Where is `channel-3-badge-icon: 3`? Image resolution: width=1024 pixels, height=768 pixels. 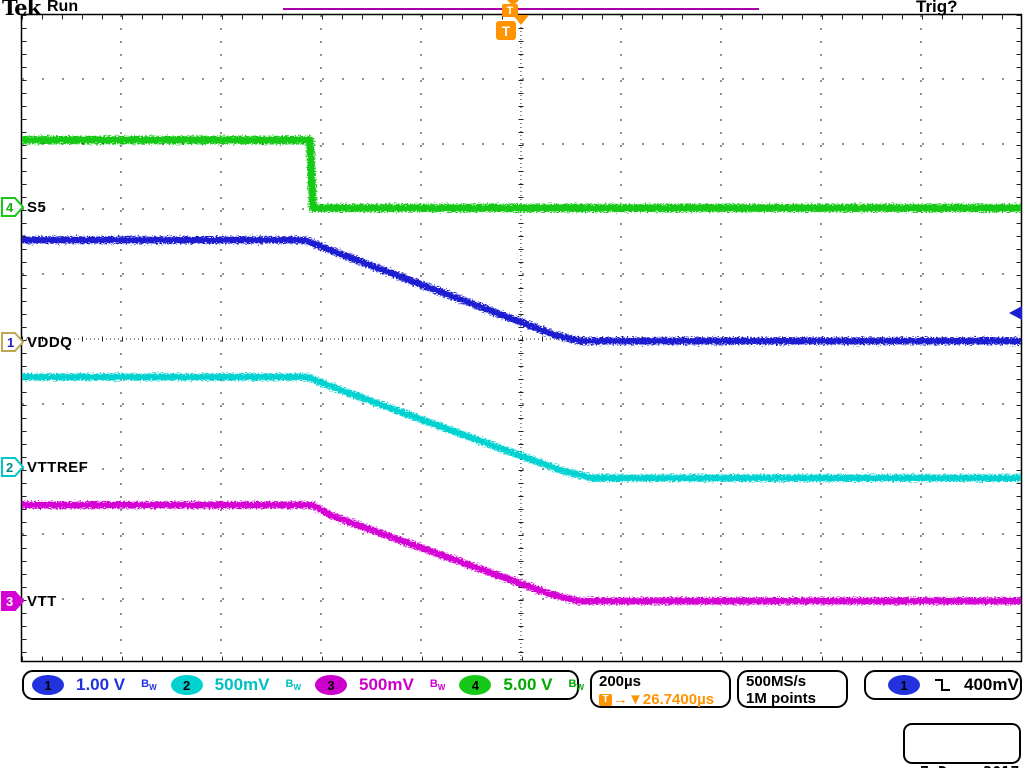
channel-3-badge-icon: 3 is located at coordinates (12, 601).